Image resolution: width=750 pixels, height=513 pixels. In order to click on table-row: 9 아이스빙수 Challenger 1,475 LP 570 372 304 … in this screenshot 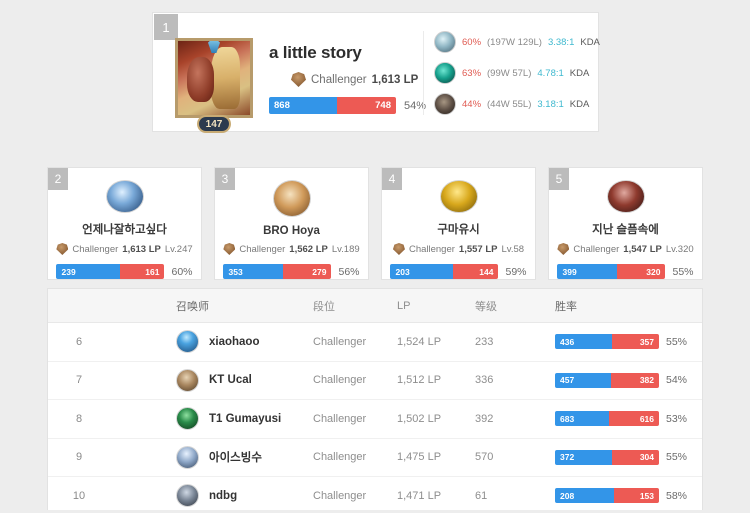, I will do `click(375, 458)`.